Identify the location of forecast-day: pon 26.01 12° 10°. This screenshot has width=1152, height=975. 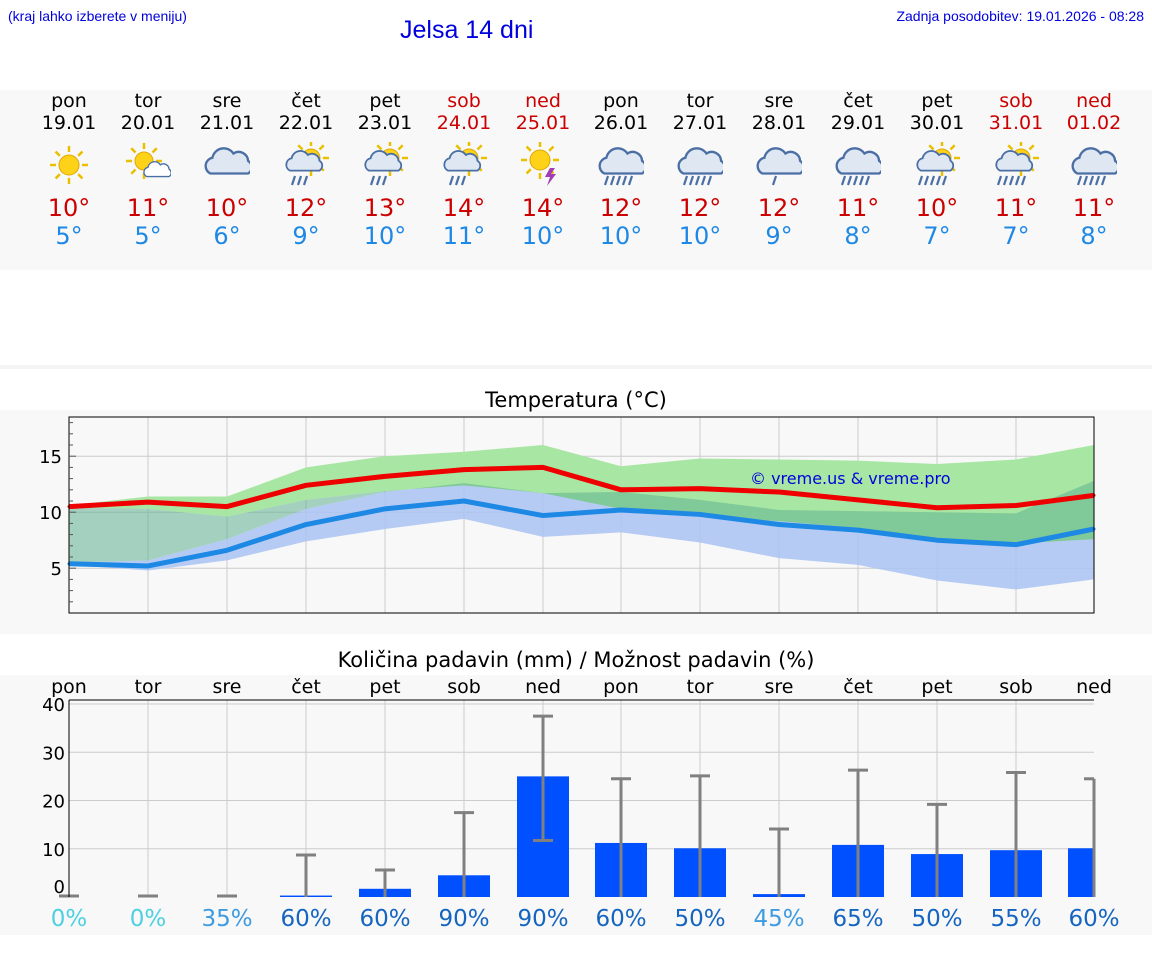
(621, 170).